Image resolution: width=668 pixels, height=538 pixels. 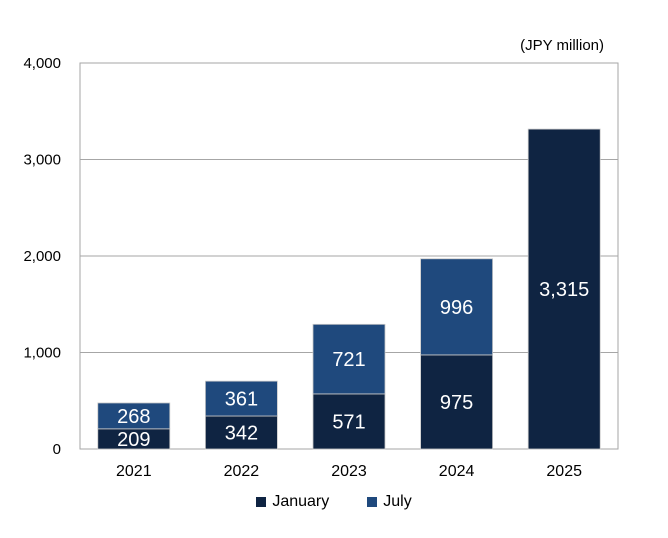 I want to click on legend-swatch-july, so click(x=372, y=502).